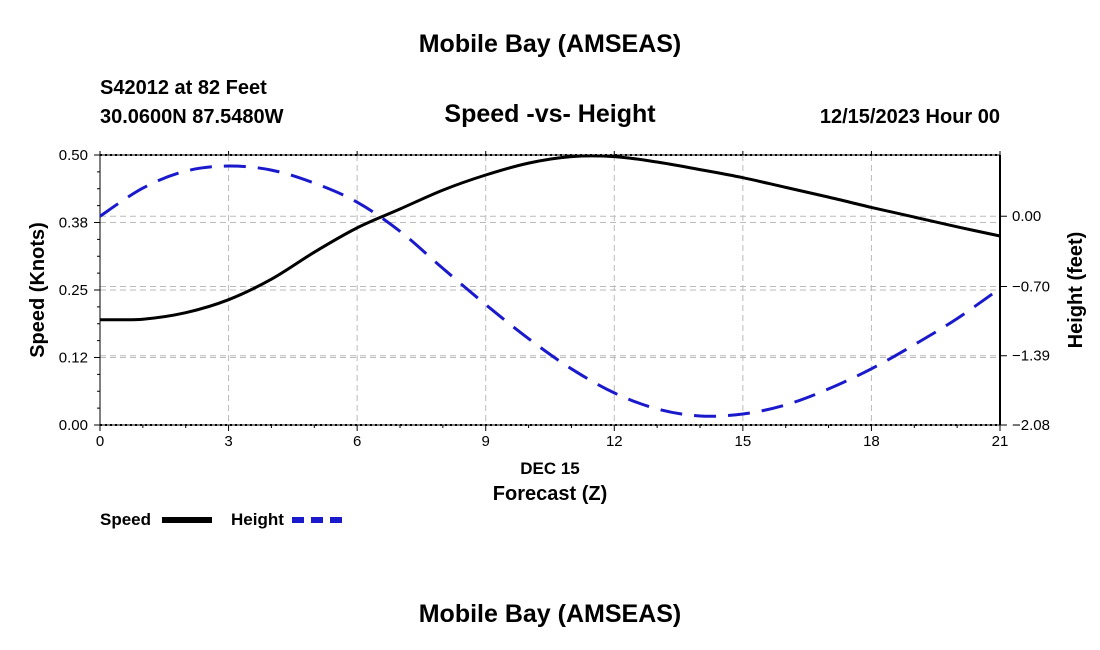 The height and width of the screenshot is (650, 1100). Describe the element at coordinates (550, 44) in the screenshot. I see `chart-main-title: Mobile Bay (AMSEAS)` at that location.